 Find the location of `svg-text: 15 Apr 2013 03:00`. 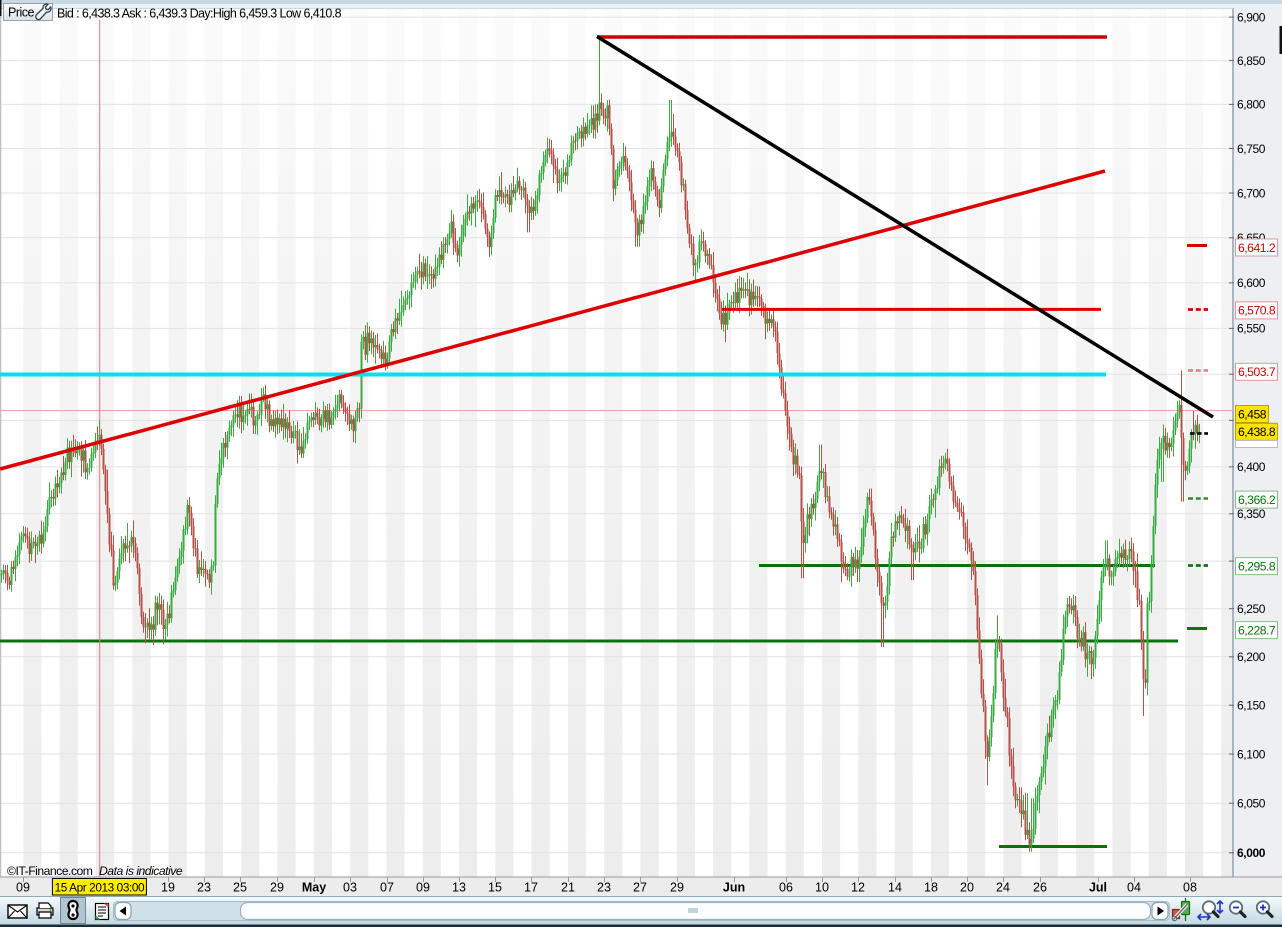

svg-text: 15 Apr 2013 03:00 is located at coordinates (100, 887).